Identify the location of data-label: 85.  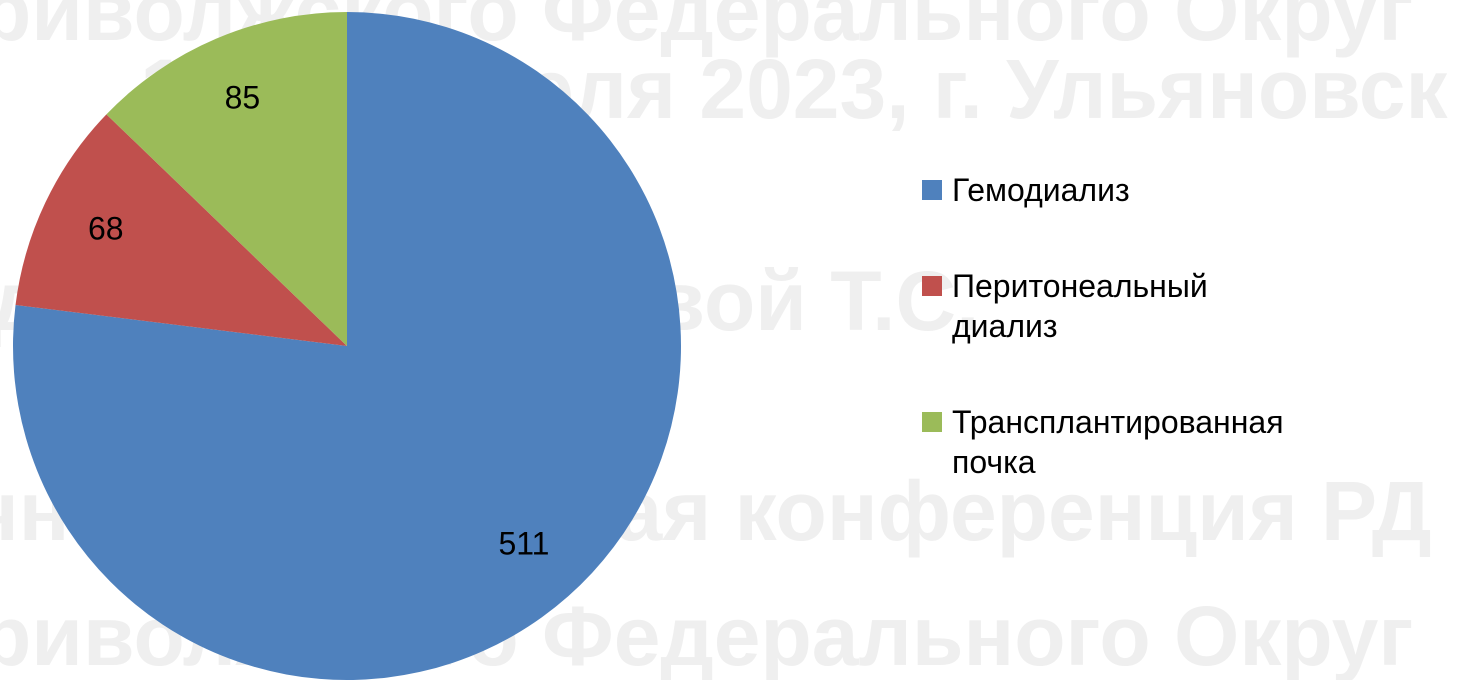
(243, 98).